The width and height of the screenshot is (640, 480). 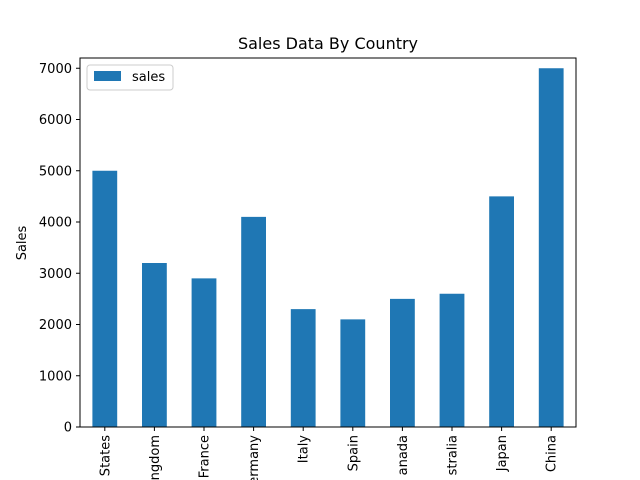 What do you see at coordinates (403, 455) in the screenshot?
I see `x-tick-label-6: anada` at bounding box center [403, 455].